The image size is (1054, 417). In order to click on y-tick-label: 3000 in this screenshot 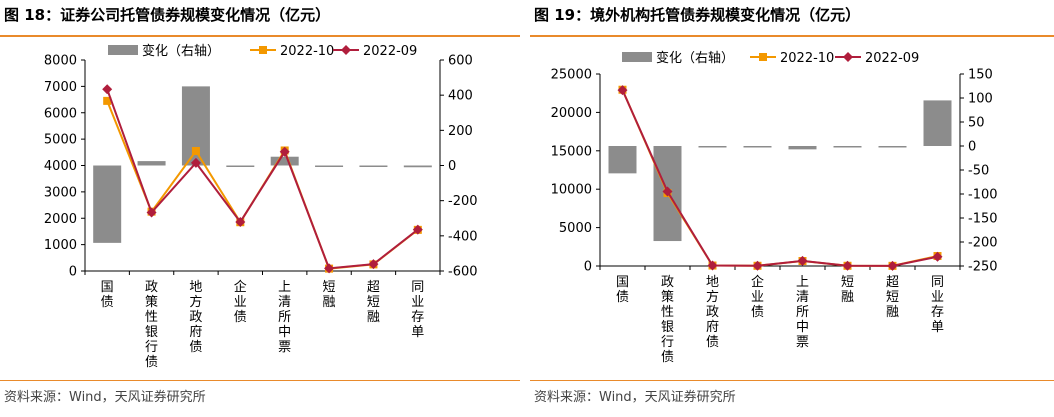, I will do `click(60, 192)`.